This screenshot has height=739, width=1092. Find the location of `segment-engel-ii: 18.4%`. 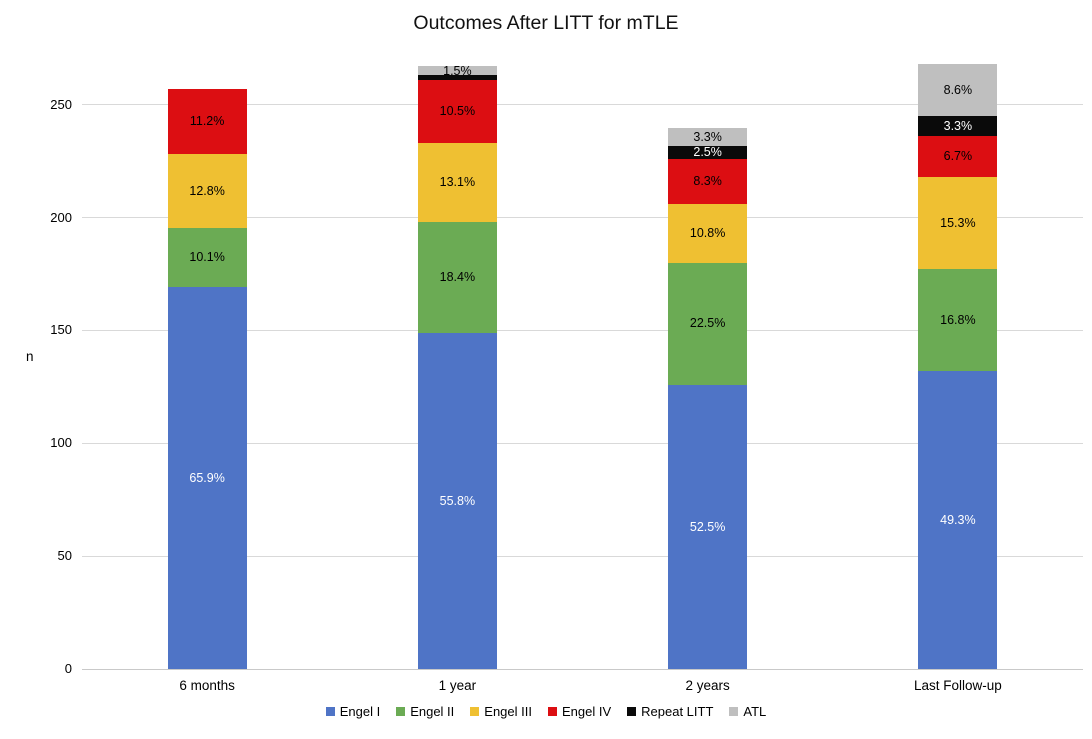

segment-engel-ii: 18.4% is located at coordinates (457, 277).